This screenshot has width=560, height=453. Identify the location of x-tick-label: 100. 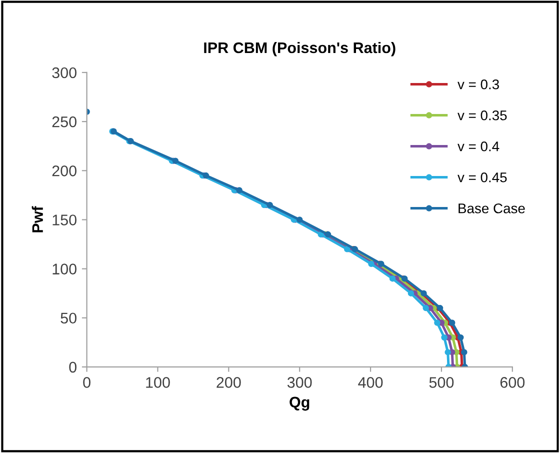
(158, 382).